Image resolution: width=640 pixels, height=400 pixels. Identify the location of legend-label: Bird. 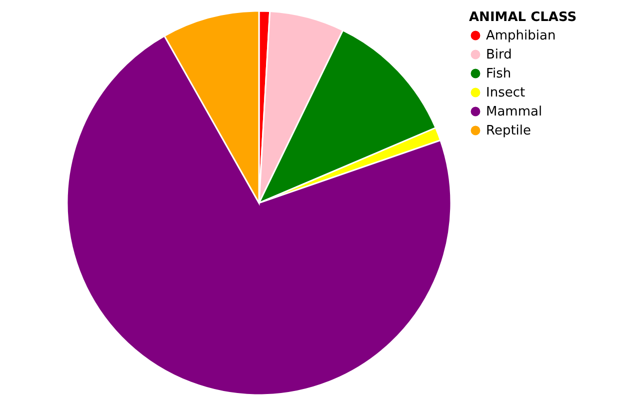
(499, 55).